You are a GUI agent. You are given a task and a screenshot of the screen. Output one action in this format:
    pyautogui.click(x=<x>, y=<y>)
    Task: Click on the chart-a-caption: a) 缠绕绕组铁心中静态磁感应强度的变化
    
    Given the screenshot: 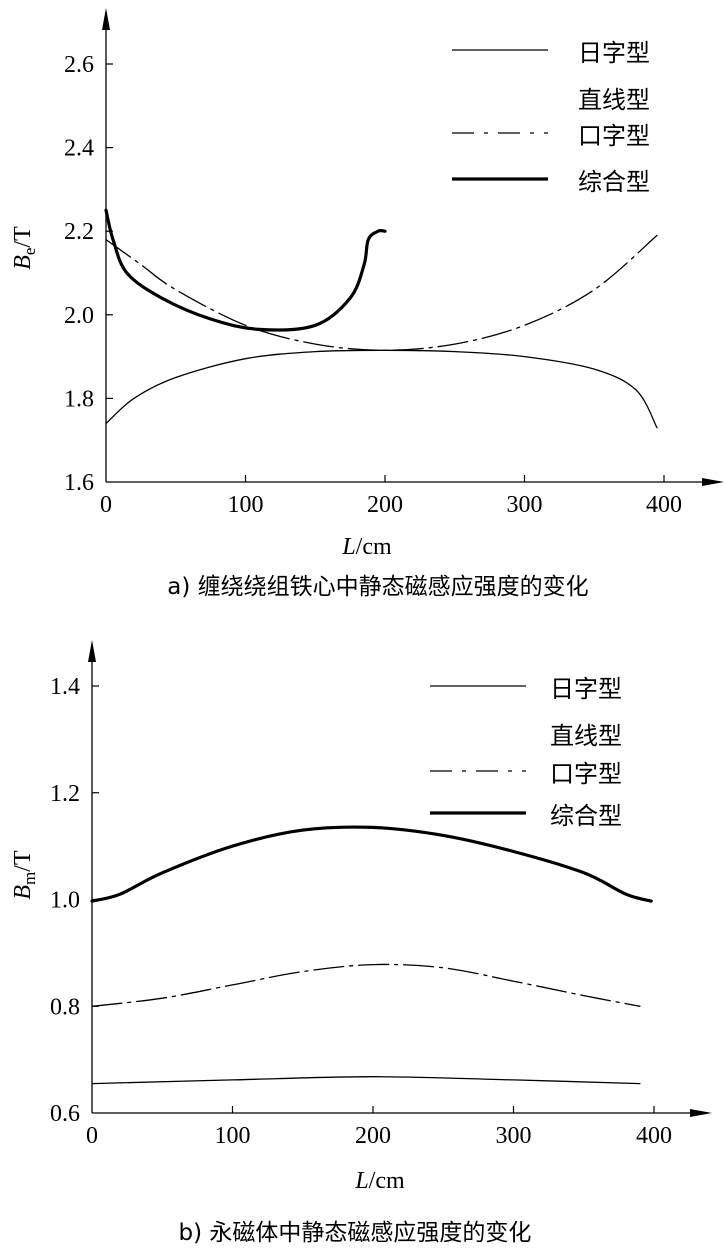 What is the action you would take?
    pyautogui.click(x=377, y=587)
    